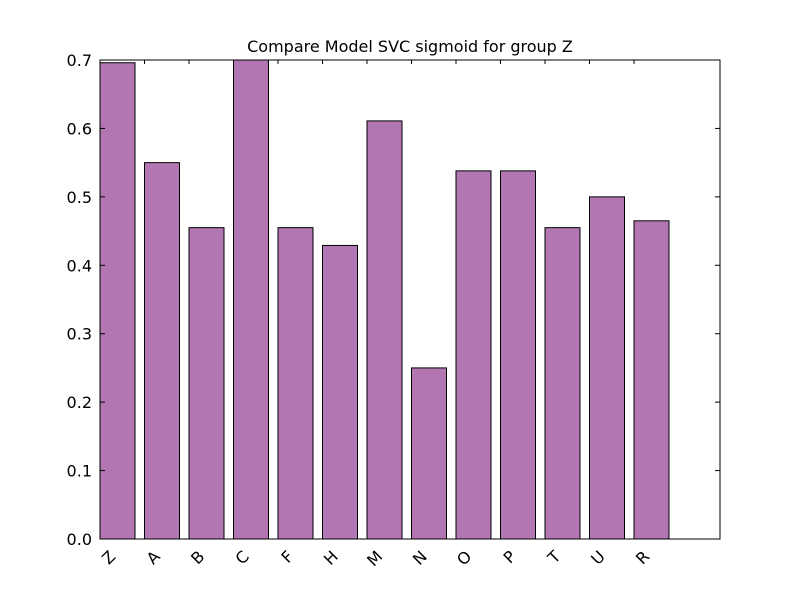 This screenshot has width=800, height=600. Describe the element at coordinates (79, 402) in the screenshot. I see `y-tick-label-2: 0.2` at that location.